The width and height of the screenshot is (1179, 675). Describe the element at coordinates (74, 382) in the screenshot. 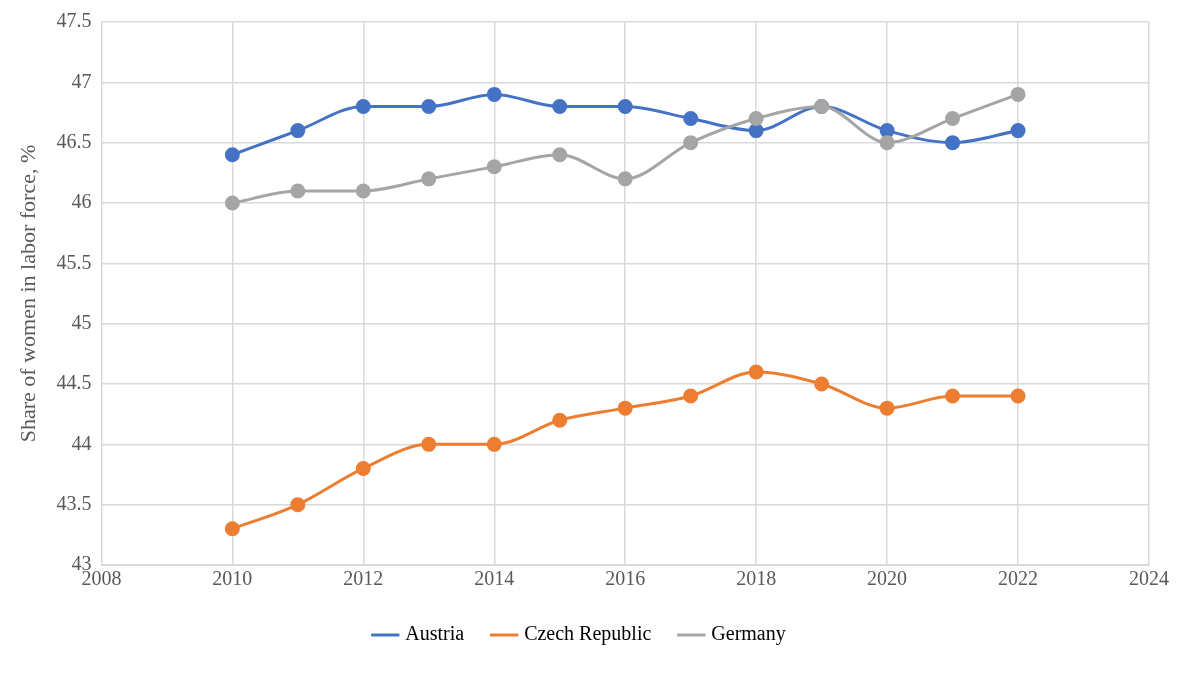

I see `y-tick-label: 44.5` at that location.